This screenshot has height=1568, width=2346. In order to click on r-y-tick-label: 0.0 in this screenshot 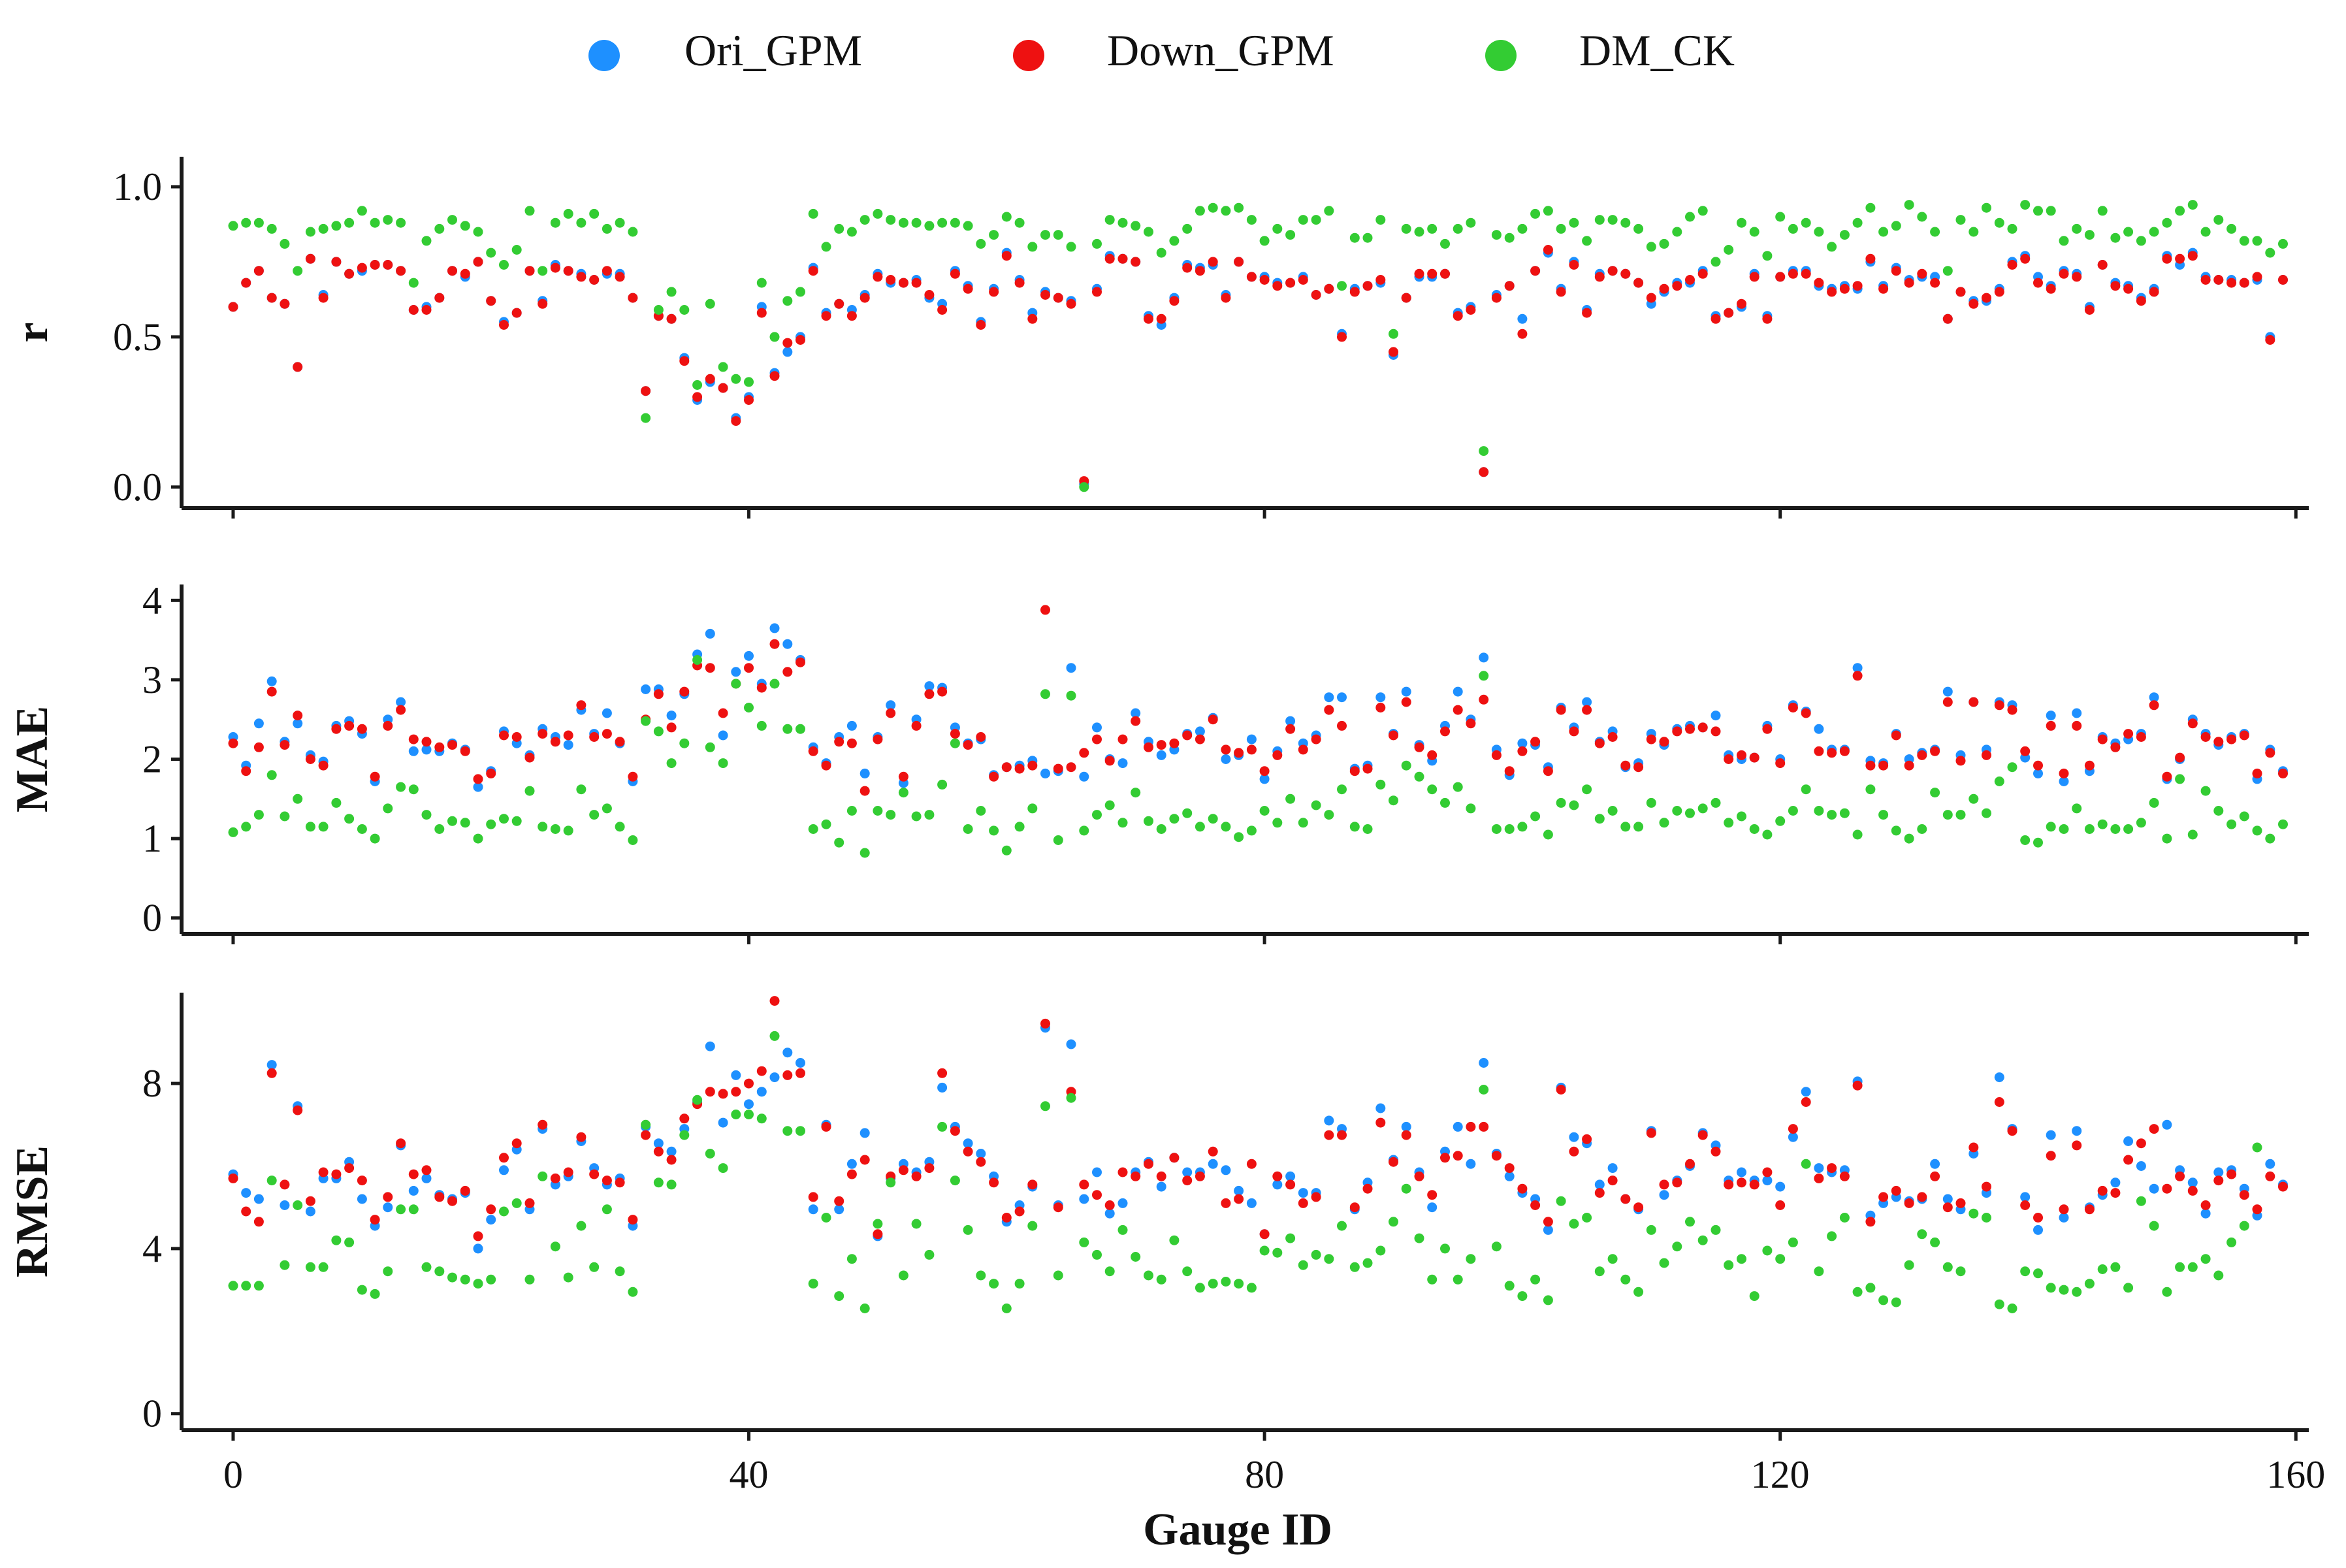, I will do `click(137, 487)`.